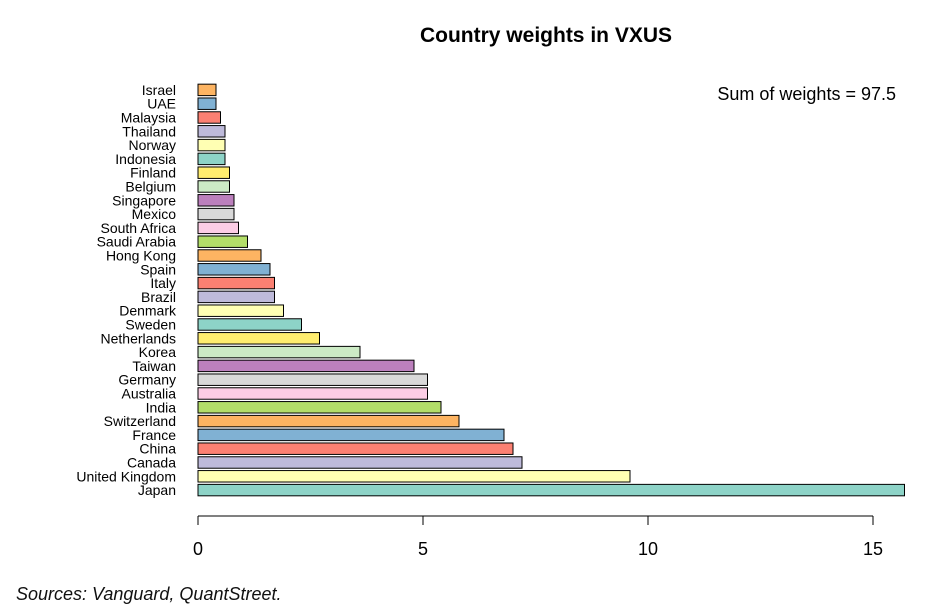 This screenshot has width=927, height=616. Describe the element at coordinates (551, 490) in the screenshot. I see `bar-japan` at that location.